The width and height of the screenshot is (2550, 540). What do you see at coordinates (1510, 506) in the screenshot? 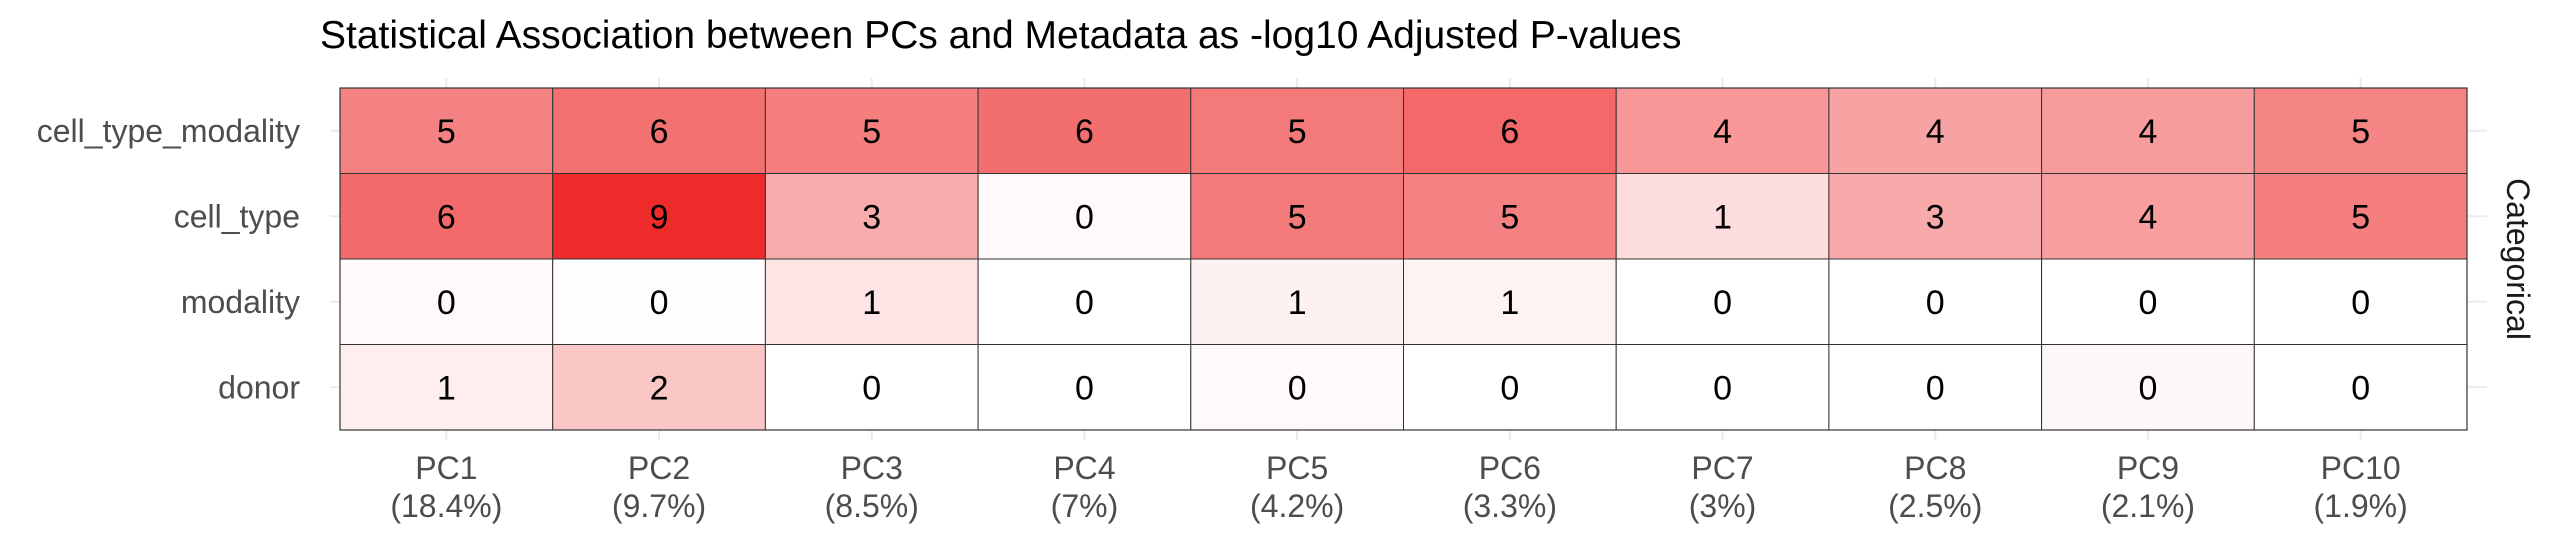
I see `column-label-variance: (3.3%)` at bounding box center [1510, 506].